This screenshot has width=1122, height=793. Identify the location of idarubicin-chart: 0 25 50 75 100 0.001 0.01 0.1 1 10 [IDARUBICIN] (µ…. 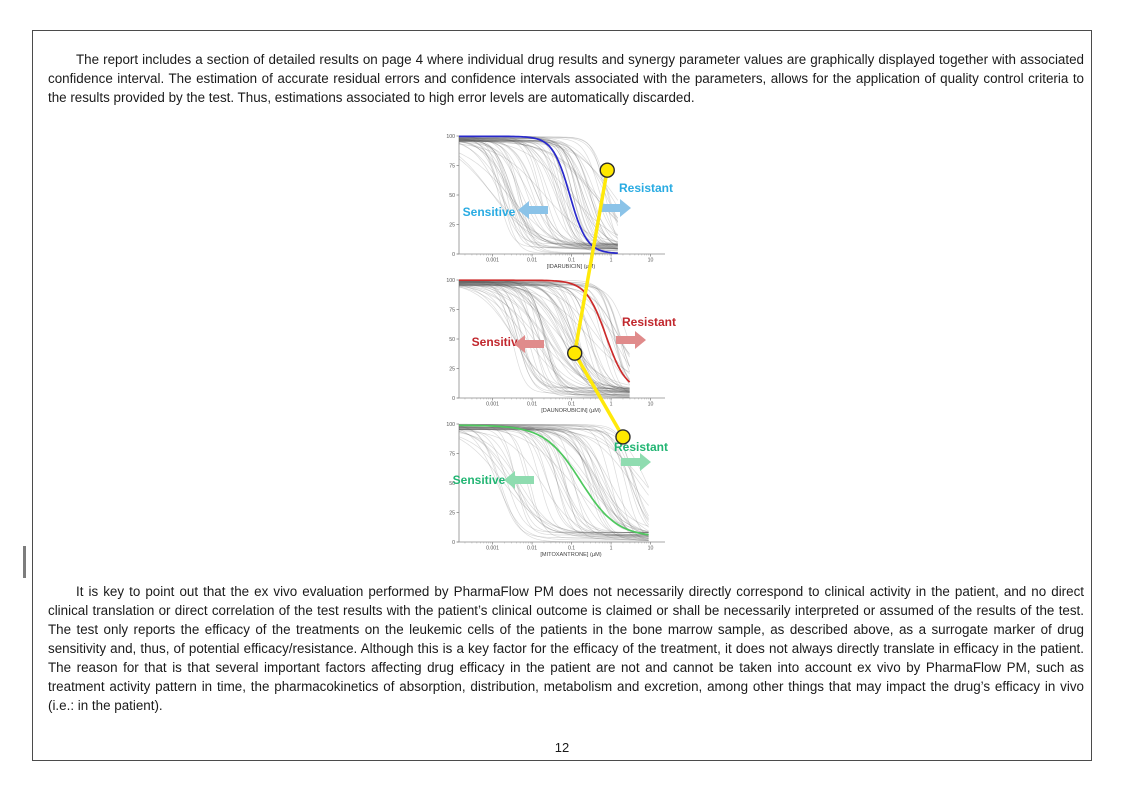
(581, 201).